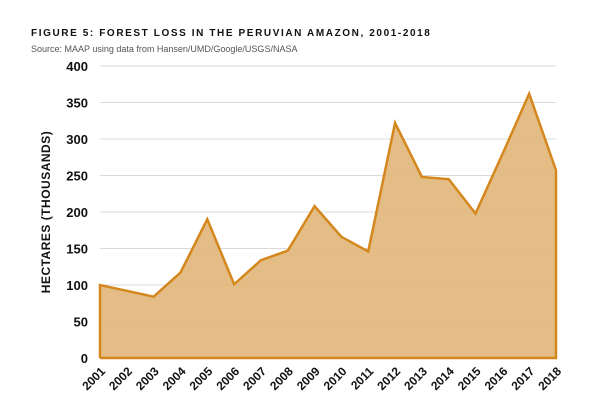  Describe the element at coordinates (308, 378) in the screenshot. I see `x-tick-label: 2009` at that location.